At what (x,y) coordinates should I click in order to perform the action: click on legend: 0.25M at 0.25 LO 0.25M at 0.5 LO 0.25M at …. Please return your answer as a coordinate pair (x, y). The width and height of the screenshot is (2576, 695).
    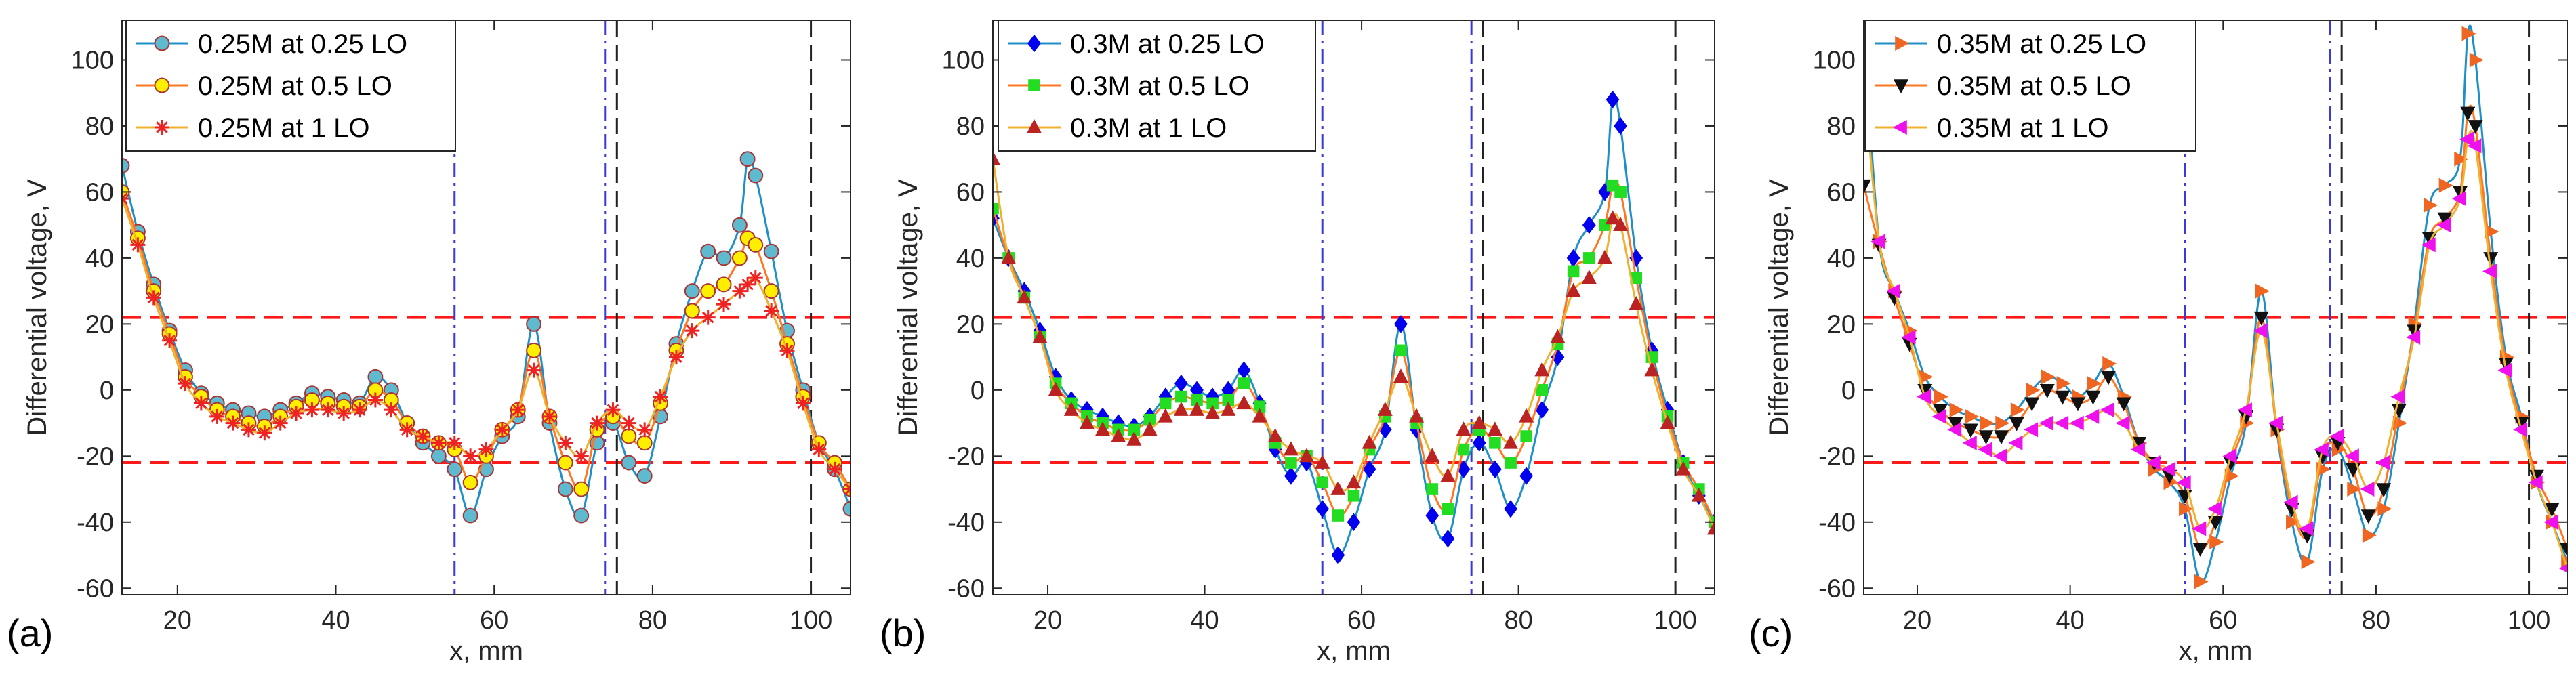
    Looking at the image, I should click on (291, 86).